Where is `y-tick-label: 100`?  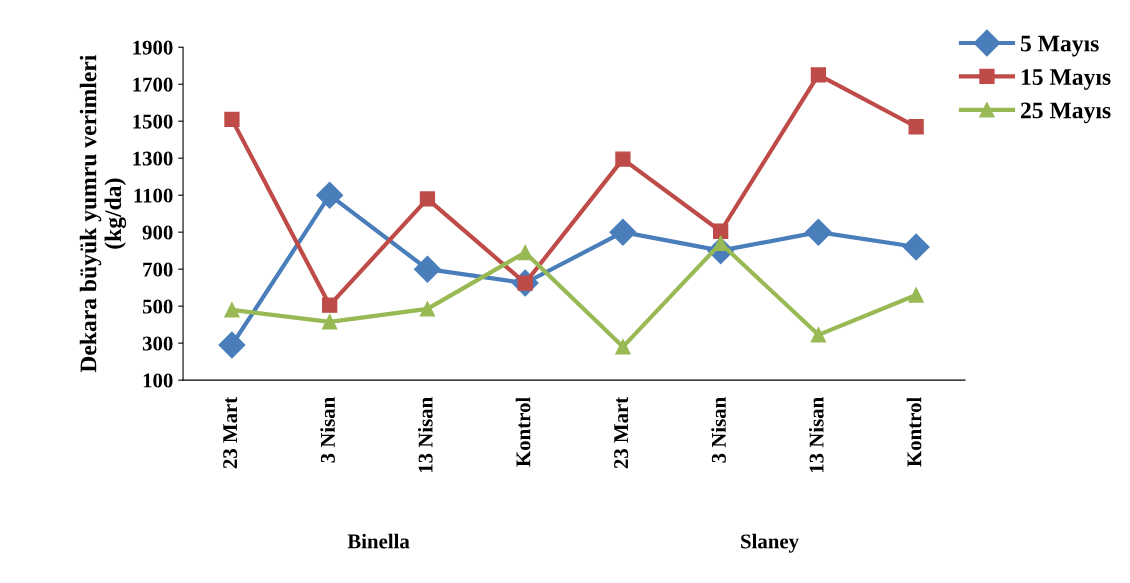
y-tick-label: 100 is located at coordinates (158, 380).